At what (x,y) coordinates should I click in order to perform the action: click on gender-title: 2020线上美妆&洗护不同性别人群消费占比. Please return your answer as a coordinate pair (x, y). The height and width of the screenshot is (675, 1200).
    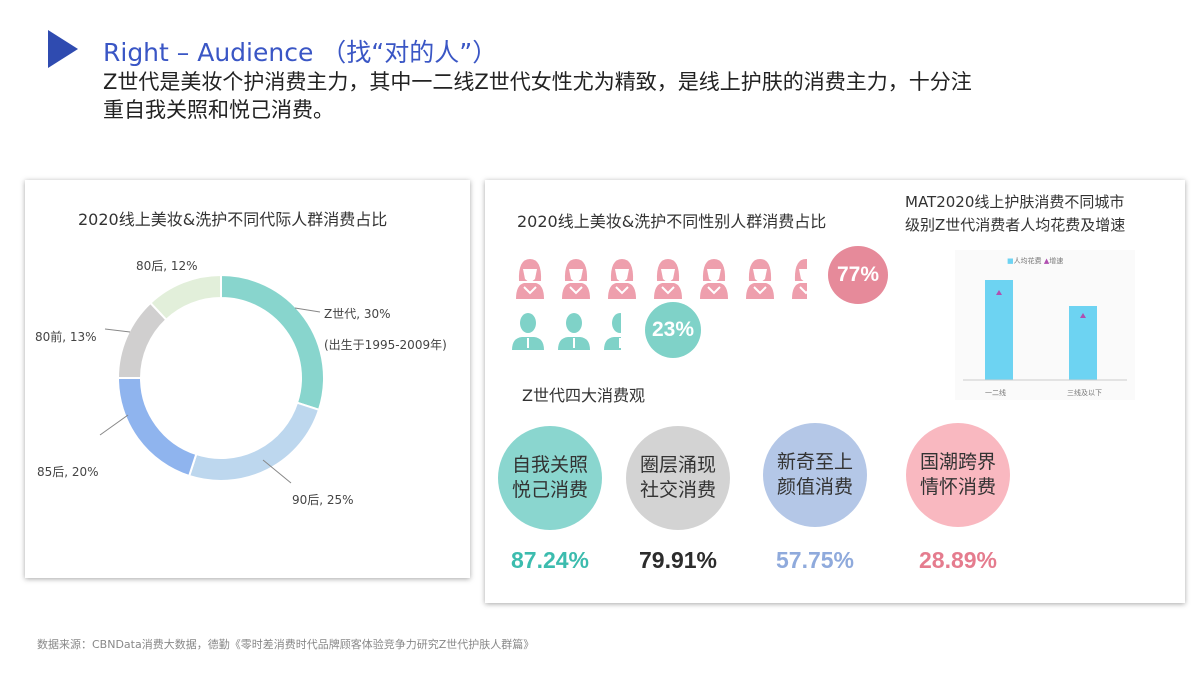
    Looking at the image, I should click on (672, 221).